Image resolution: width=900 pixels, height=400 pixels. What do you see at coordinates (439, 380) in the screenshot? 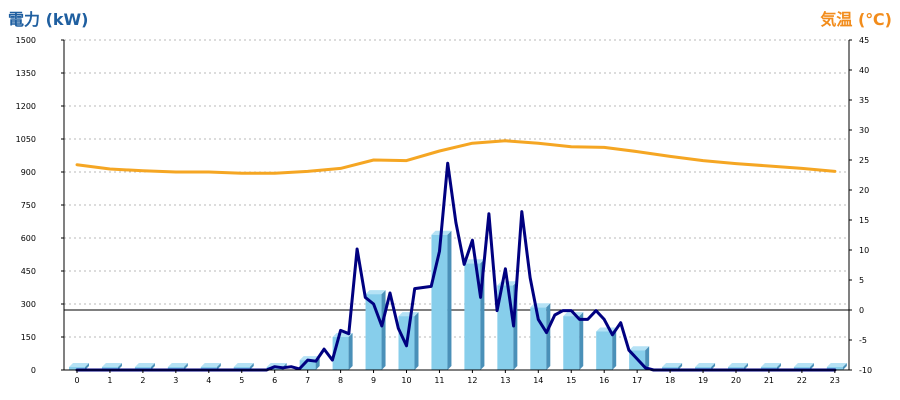
I see `x-tick-label: 11` at bounding box center [439, 380].